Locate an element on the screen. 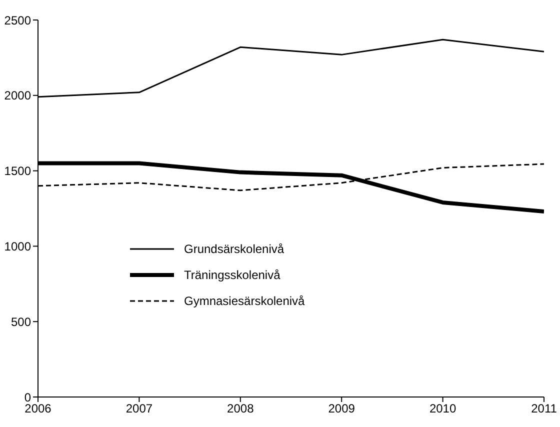  y-tick-label: 1000 is located at coordinates (18, 246).